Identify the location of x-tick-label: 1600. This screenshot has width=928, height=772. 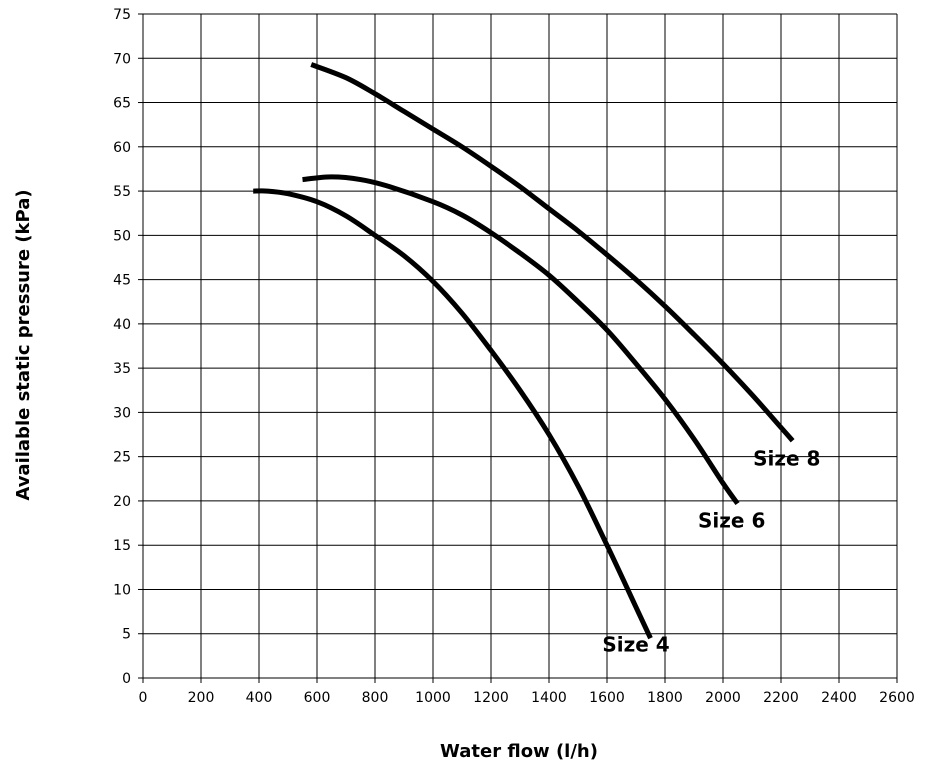
(607, 698).